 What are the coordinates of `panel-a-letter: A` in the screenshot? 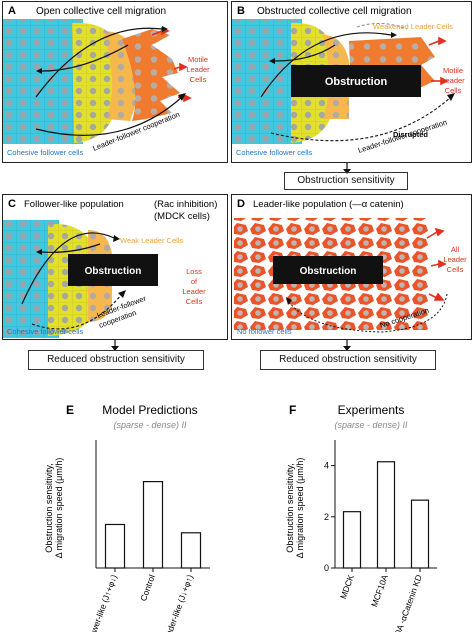 It's located at (12, 11).